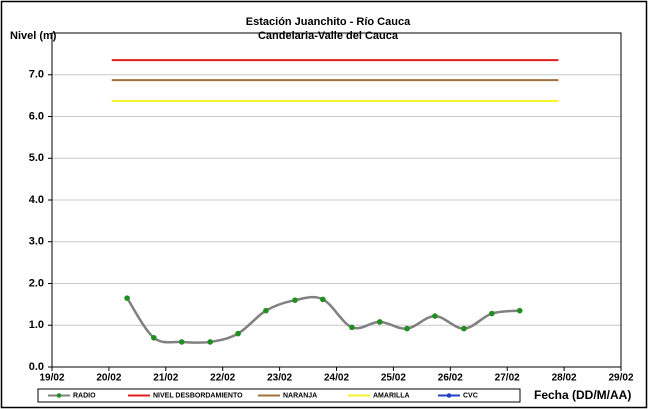  I want to click on y-tick-label: 4.0, so click(36, 200).